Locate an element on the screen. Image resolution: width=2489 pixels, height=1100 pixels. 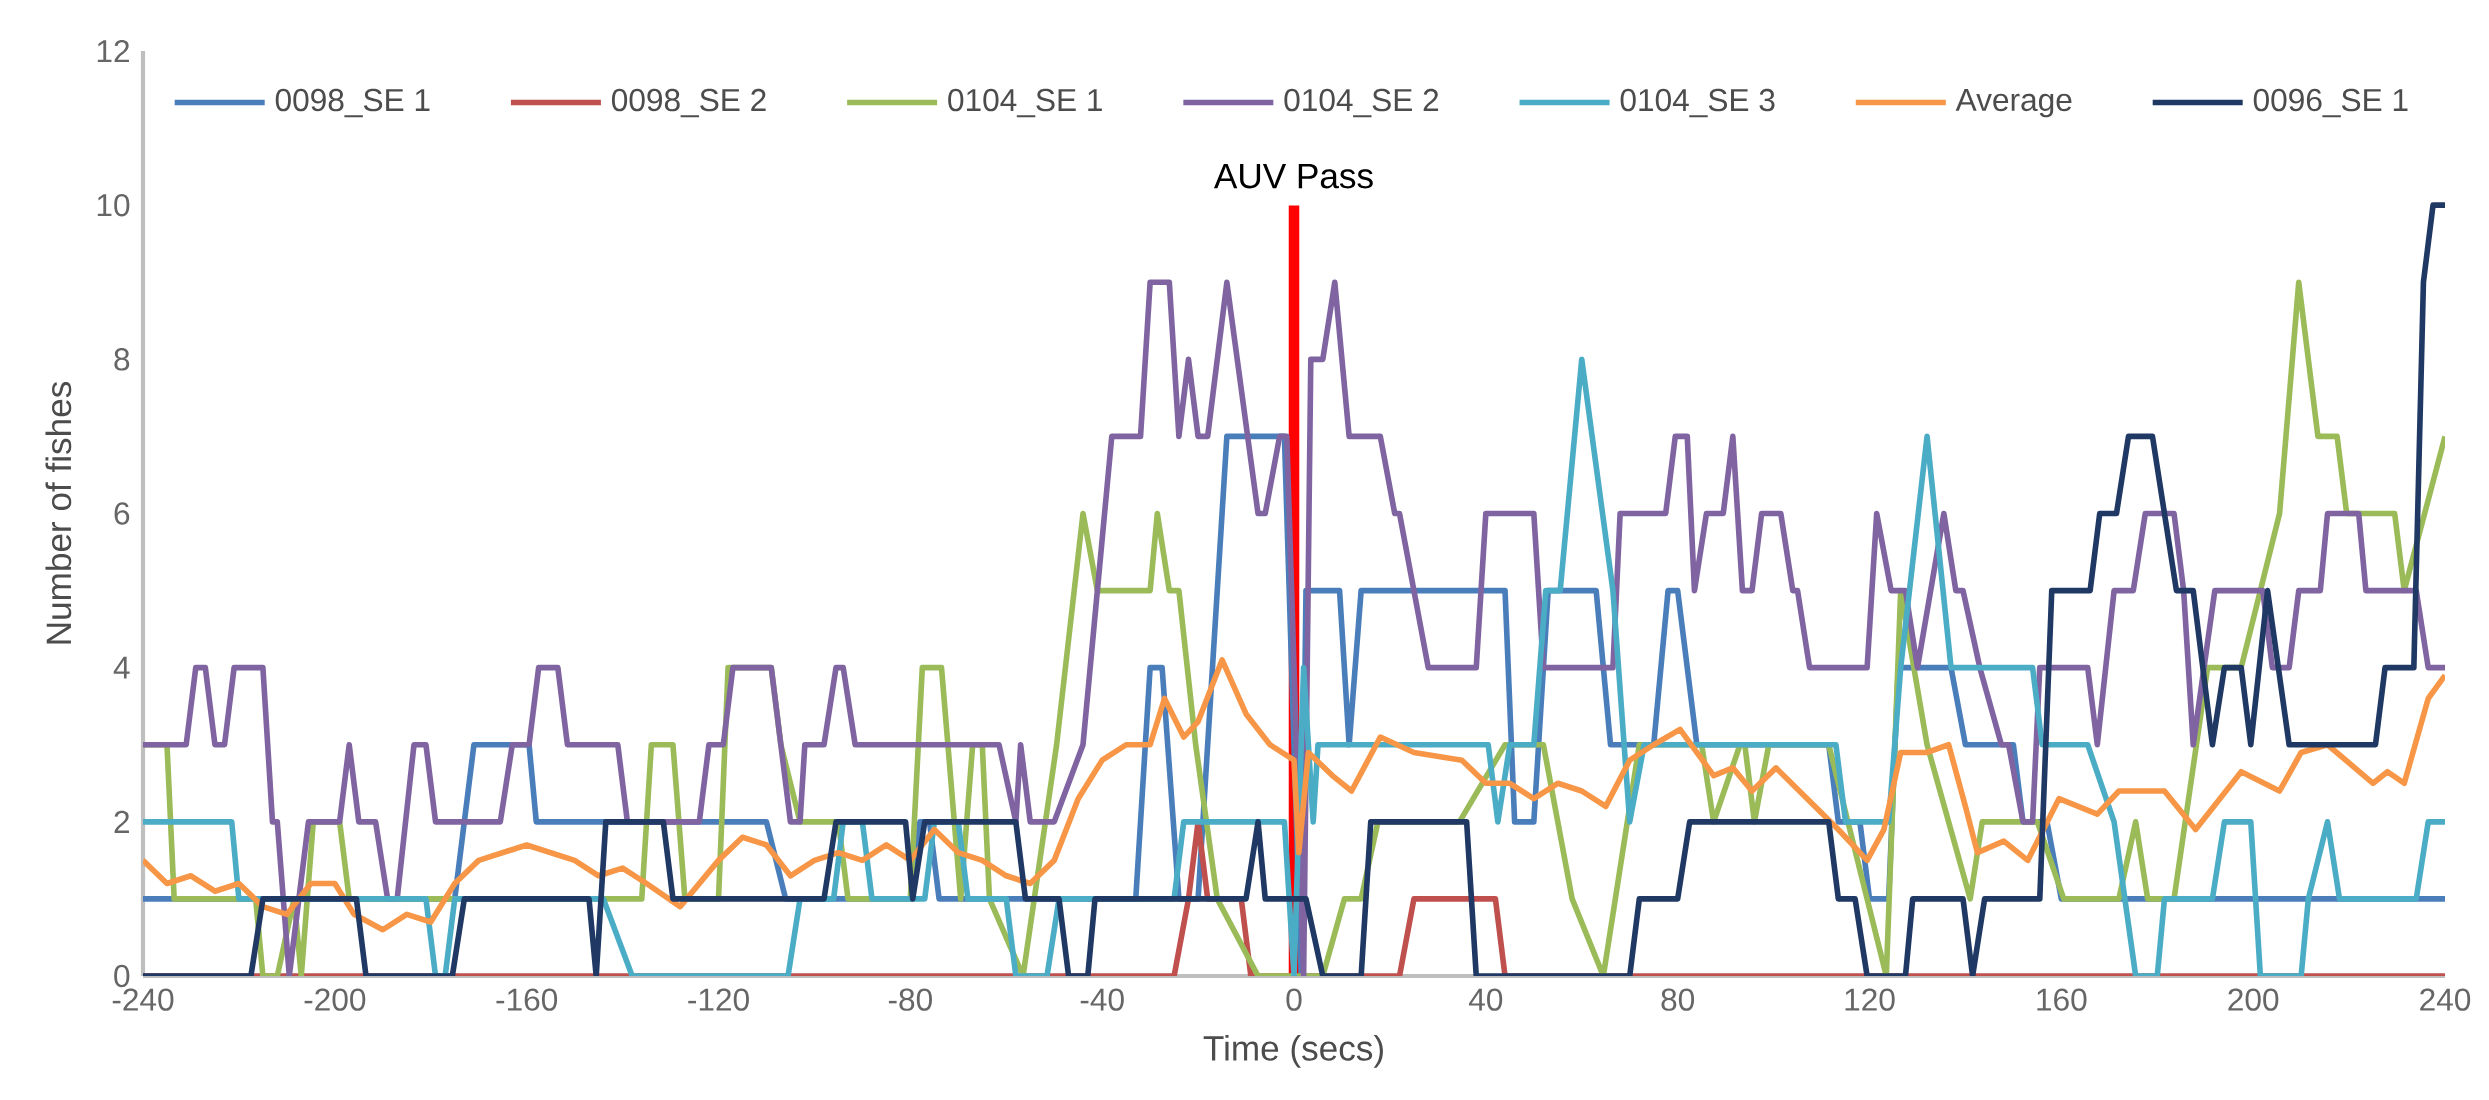
y-tick-label: 6 is located at coordinates (122, 513).